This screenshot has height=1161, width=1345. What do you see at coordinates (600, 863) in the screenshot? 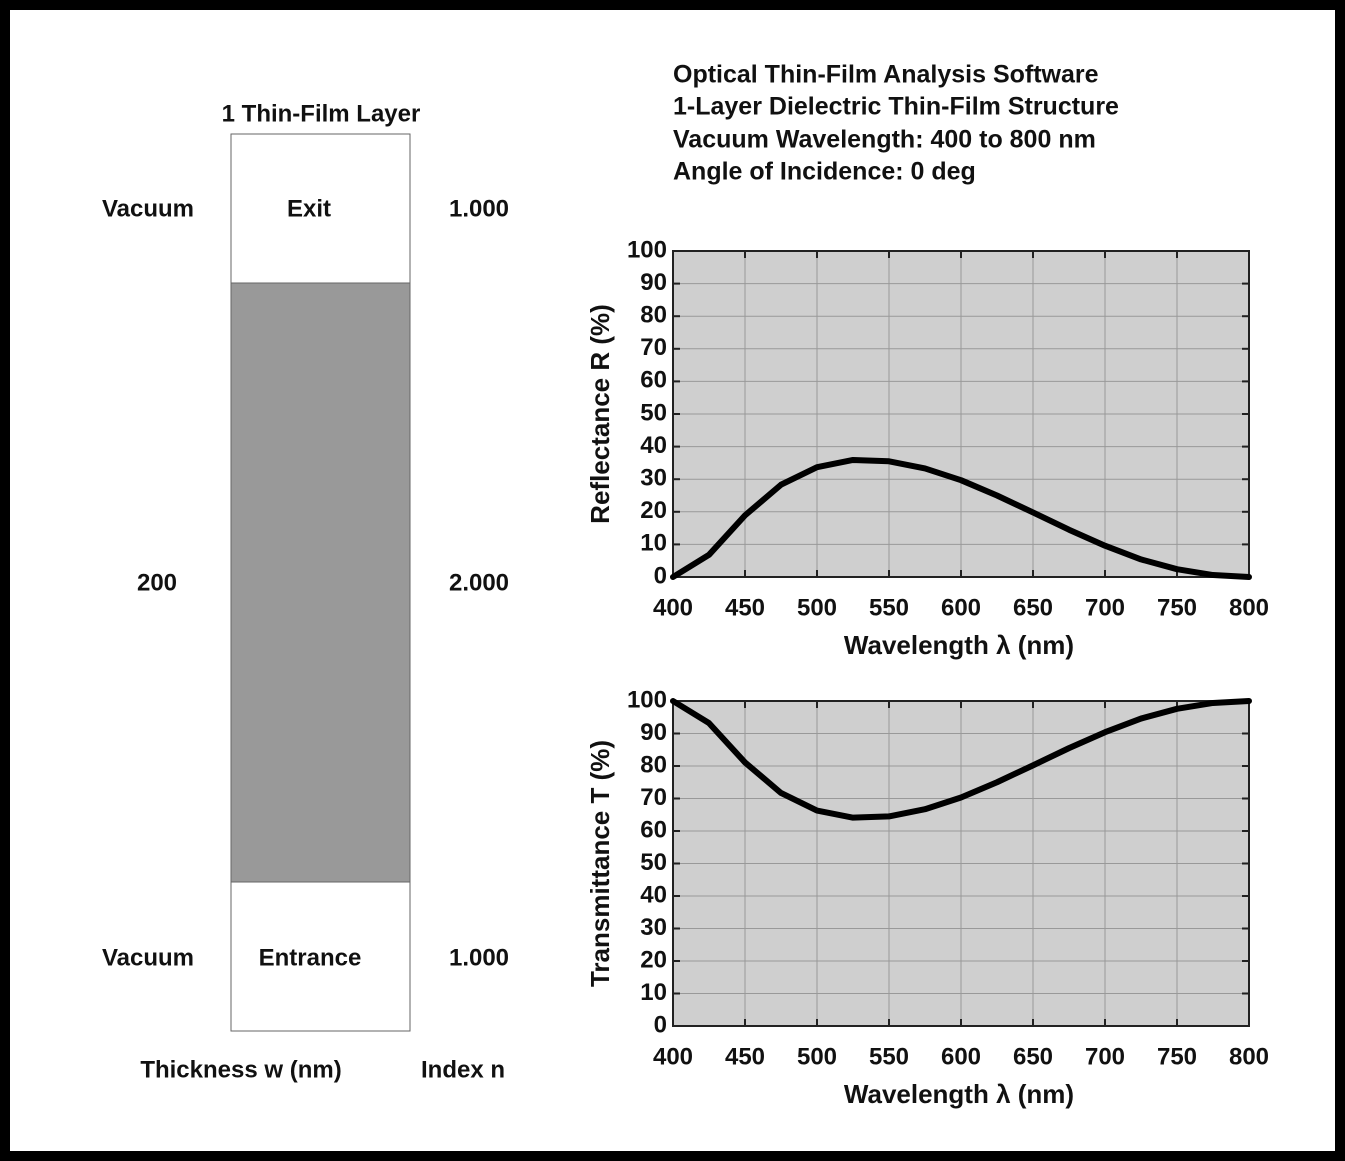
I see `y-axis-label: Transmittance T (%)` at bounding box center [600, 863].